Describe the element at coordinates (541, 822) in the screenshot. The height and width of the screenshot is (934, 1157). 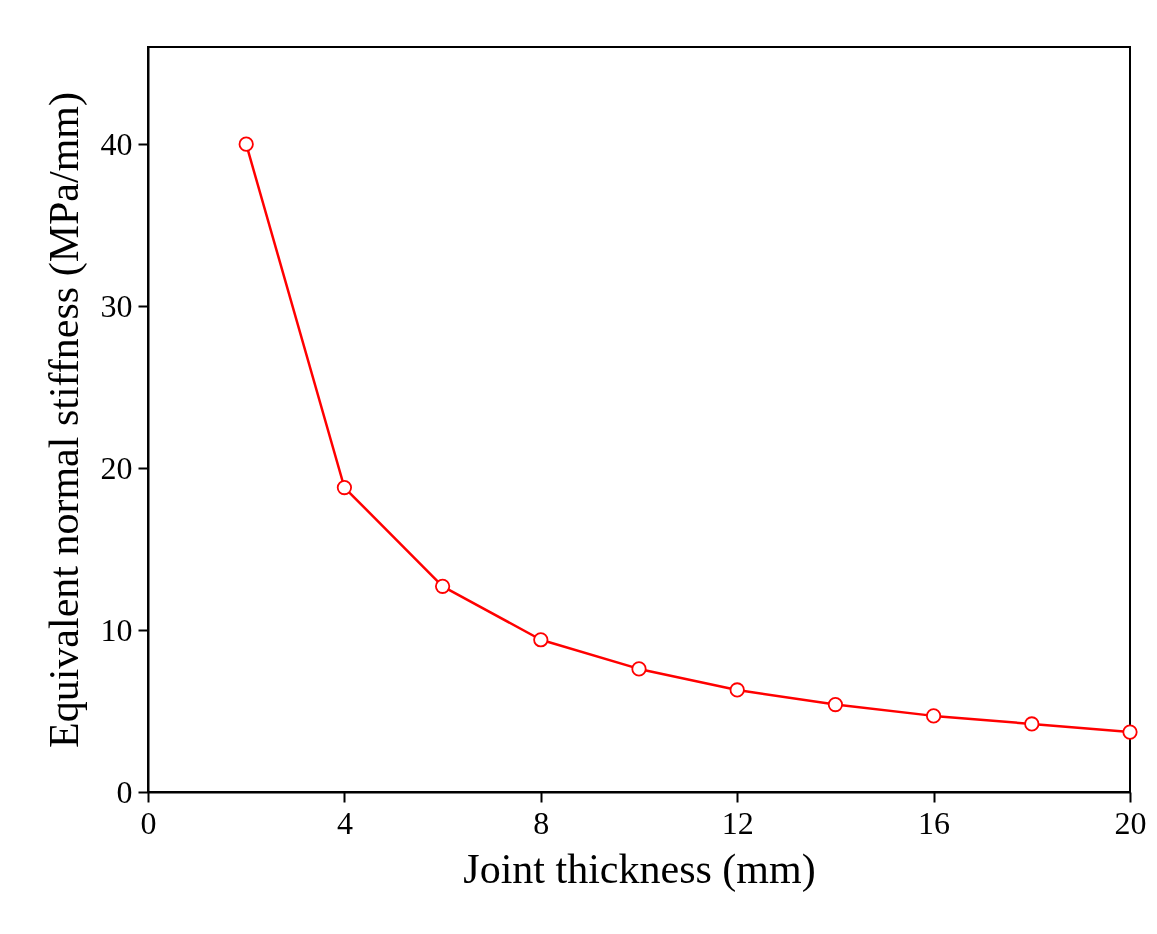
I see `x-tick-label: 8` at that location.